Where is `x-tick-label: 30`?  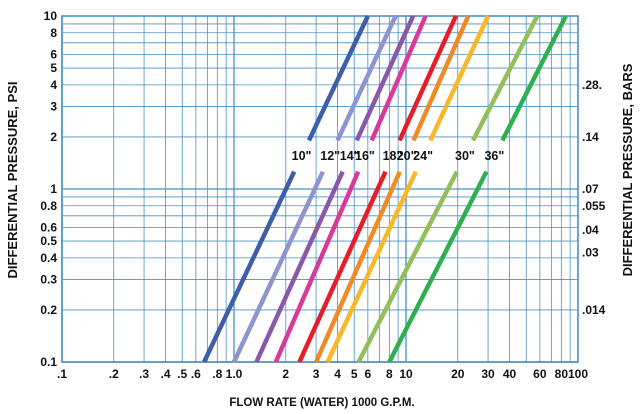
x-tick-label: 30 is located at coordinates (488, 374).